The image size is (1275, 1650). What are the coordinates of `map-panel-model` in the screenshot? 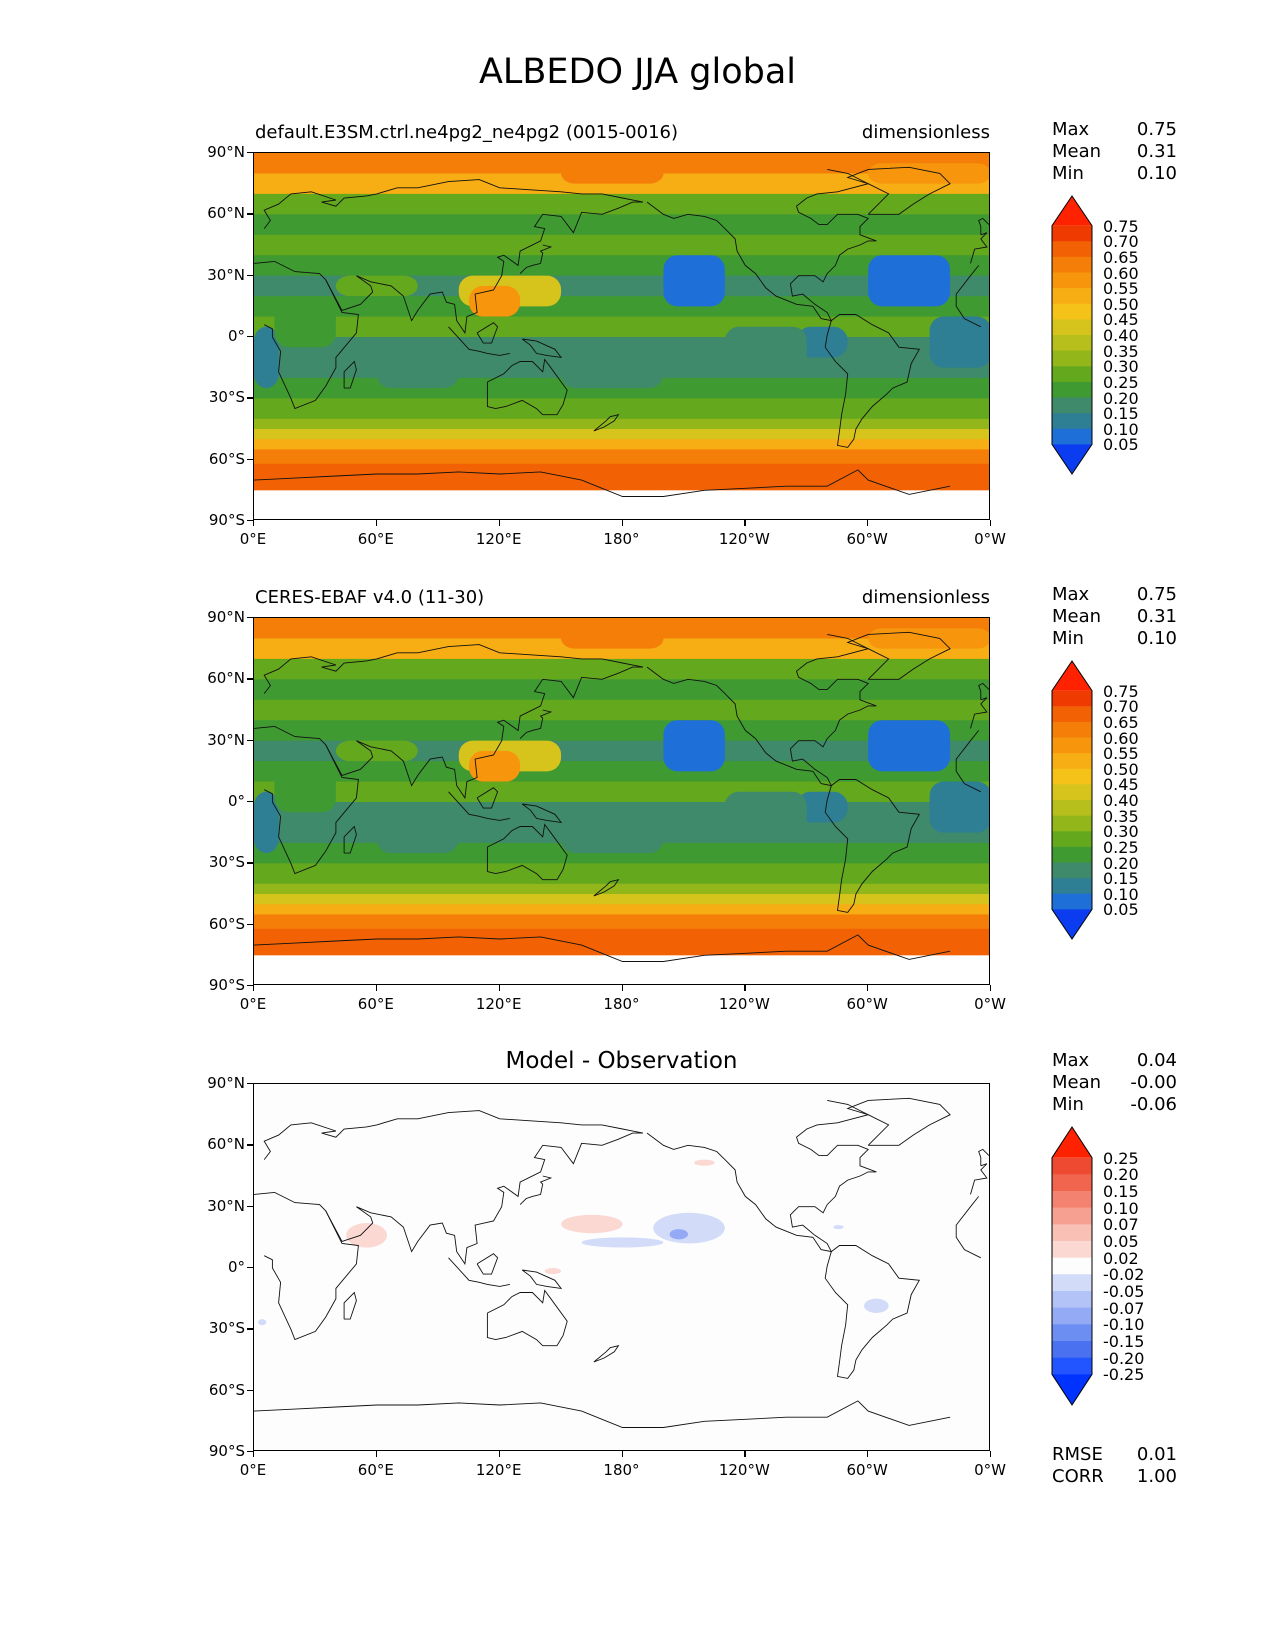 It's located at (621, 336).